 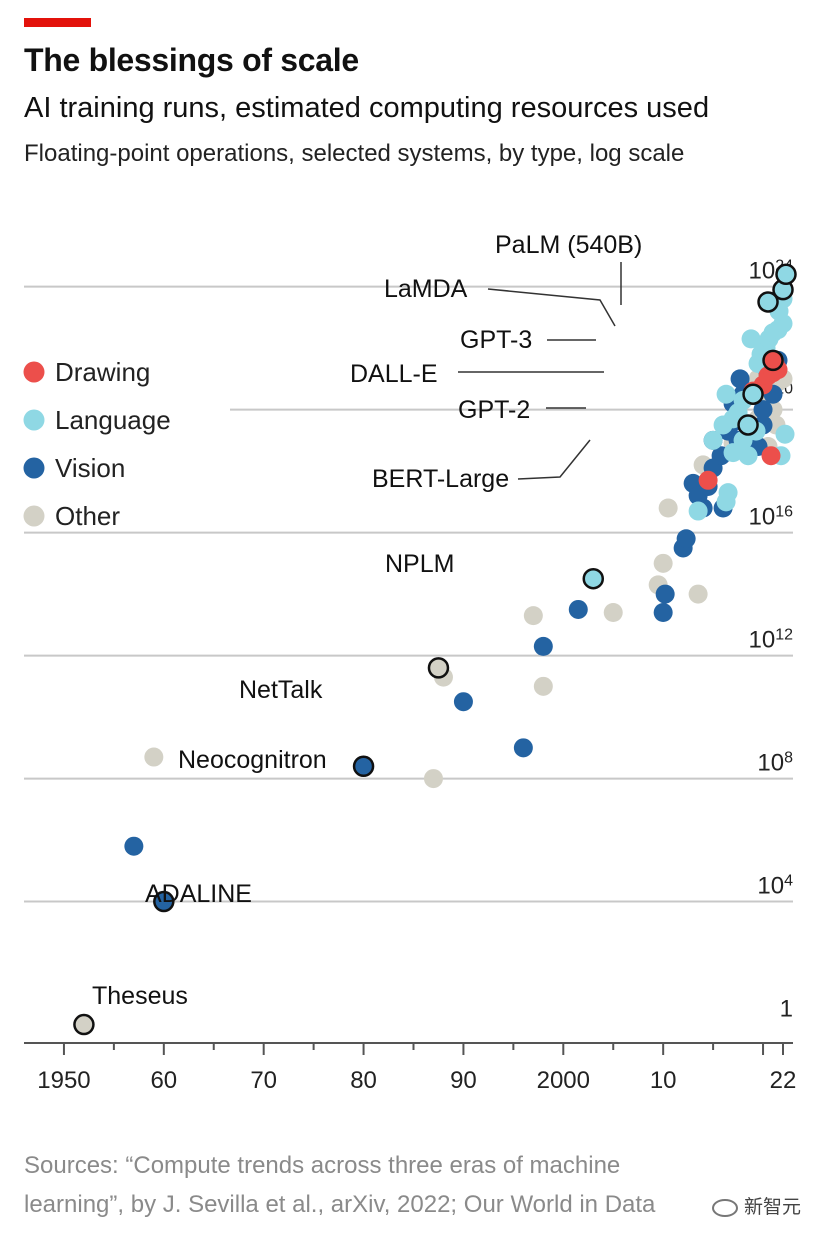 I want to click on legend-label: Language, so click(x=113, y=420).